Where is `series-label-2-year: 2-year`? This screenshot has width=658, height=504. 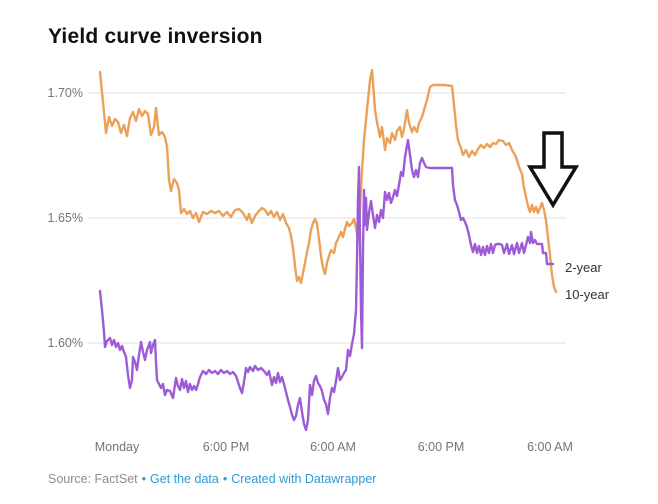 series-label-2-year: 2-year is located at coordinates (584, 267).